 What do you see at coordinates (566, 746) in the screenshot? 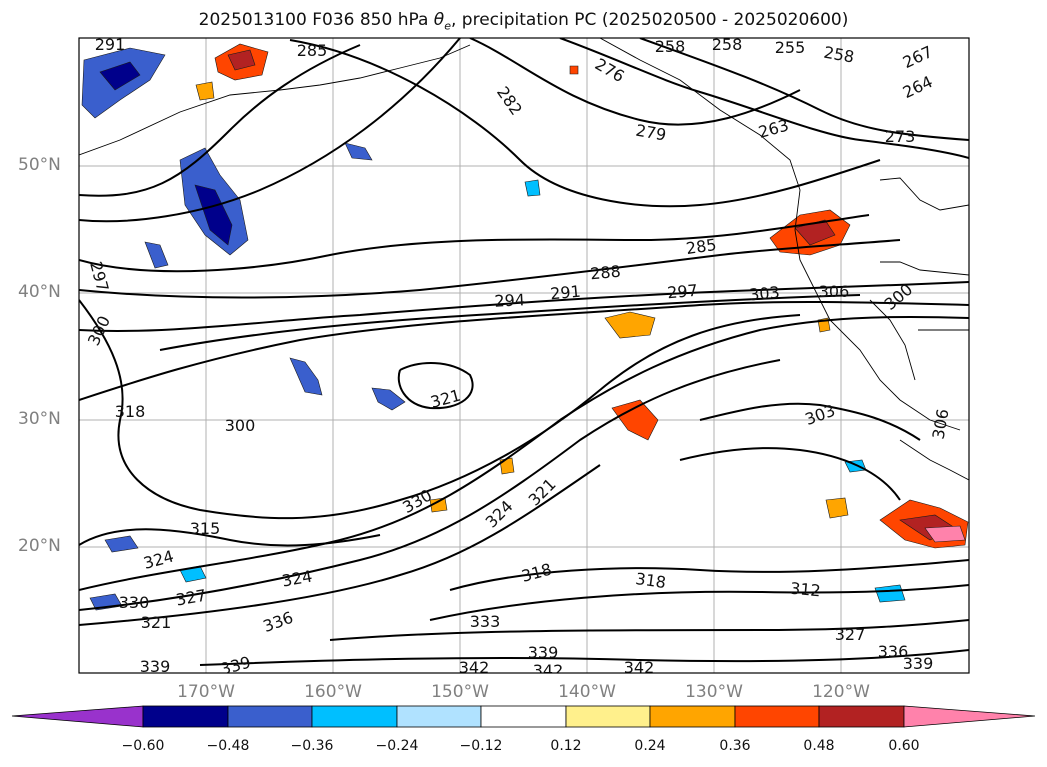
I see `colorbar-tick-label: 0.12` at bounding box center [566, 746].